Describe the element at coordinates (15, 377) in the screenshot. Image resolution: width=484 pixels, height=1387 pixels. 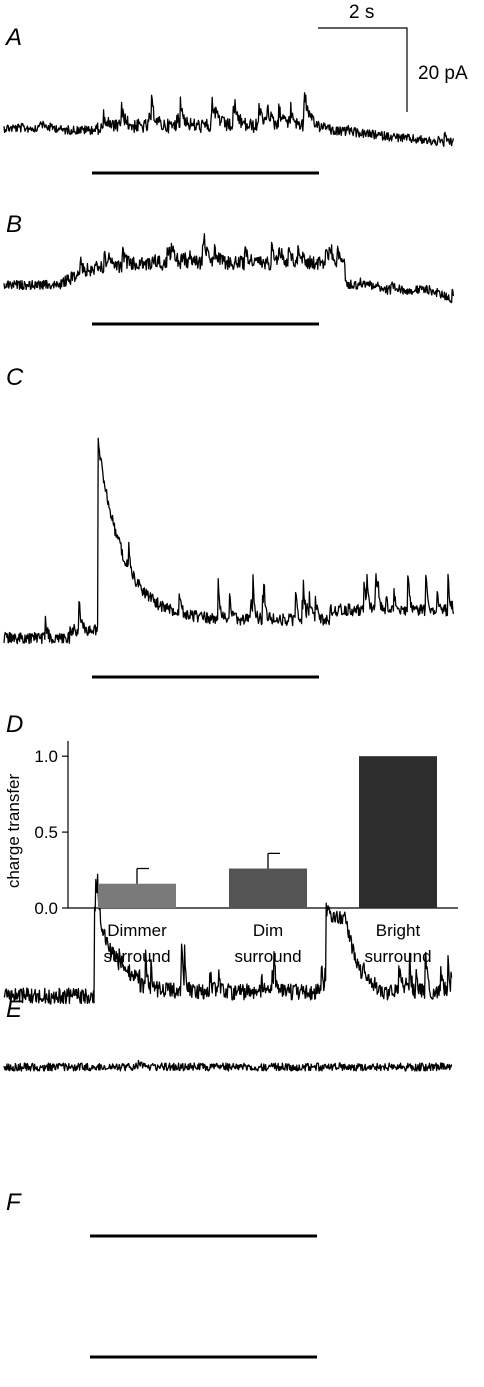
I see `panel-label-c: C` at that location.